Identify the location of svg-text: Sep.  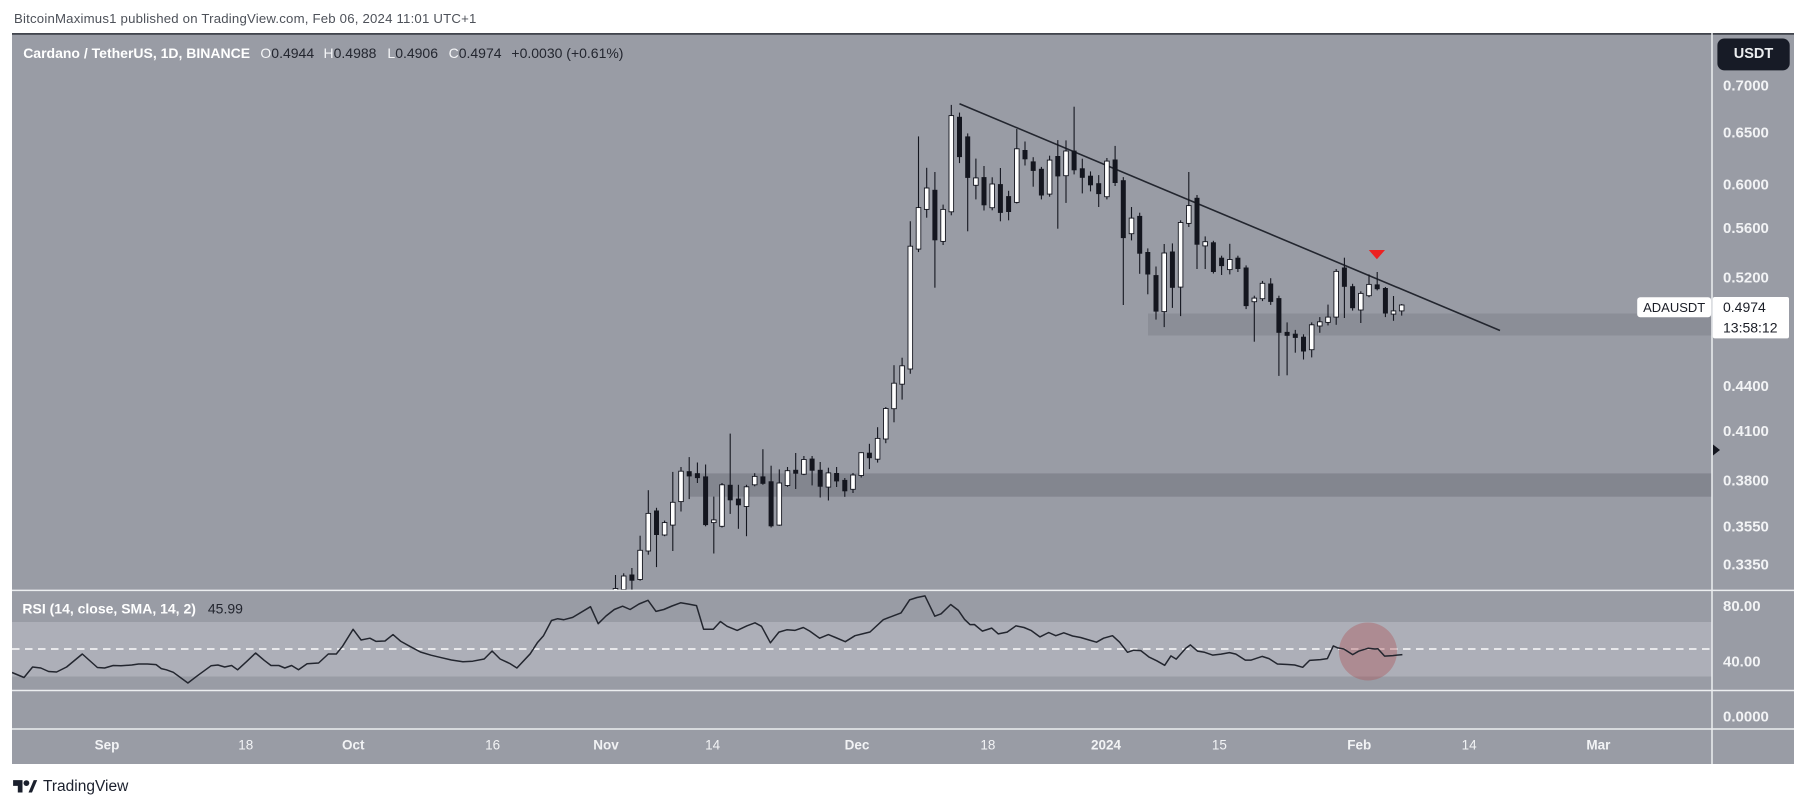
(107, 745).